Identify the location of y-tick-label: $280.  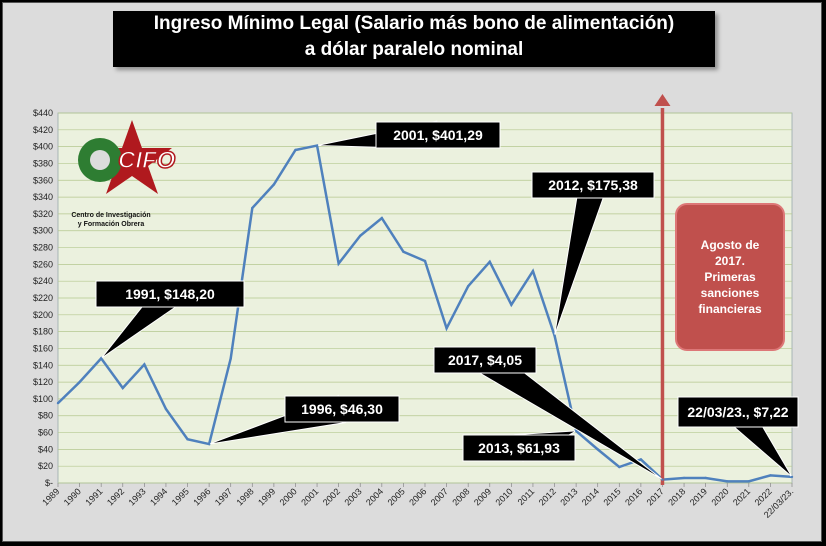
(43, 248).